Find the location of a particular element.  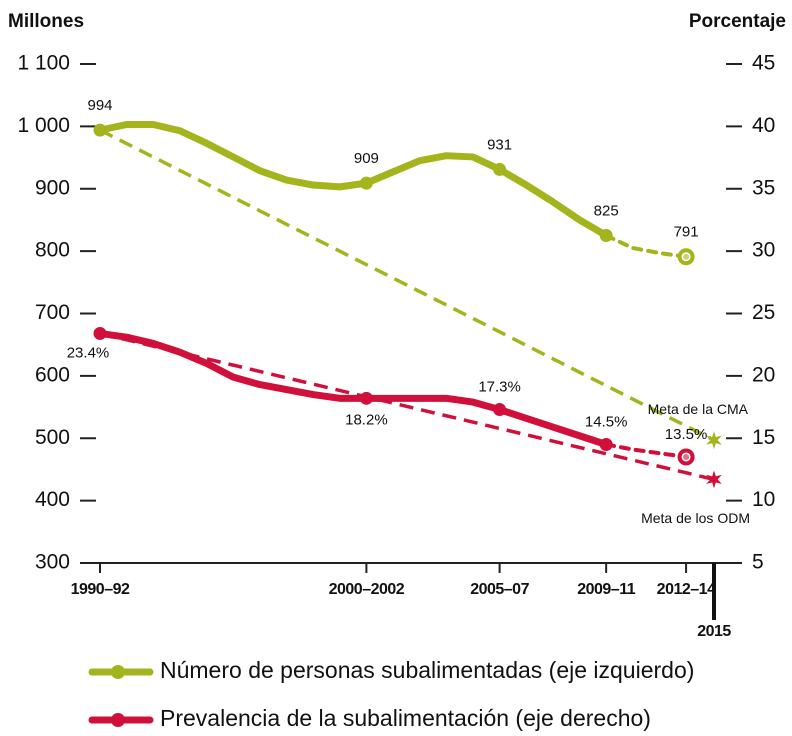

y-tick-label: 700 is located at coordinates (52, 312).